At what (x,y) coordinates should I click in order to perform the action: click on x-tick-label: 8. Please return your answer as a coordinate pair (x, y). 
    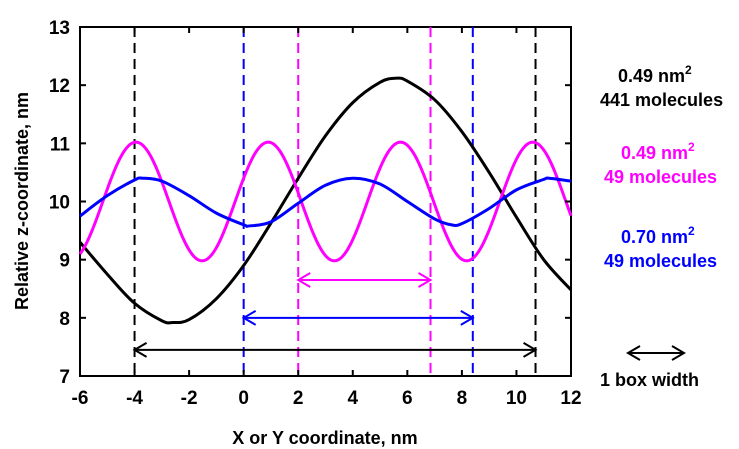
    Looking at the image, I should click on (462, 398).